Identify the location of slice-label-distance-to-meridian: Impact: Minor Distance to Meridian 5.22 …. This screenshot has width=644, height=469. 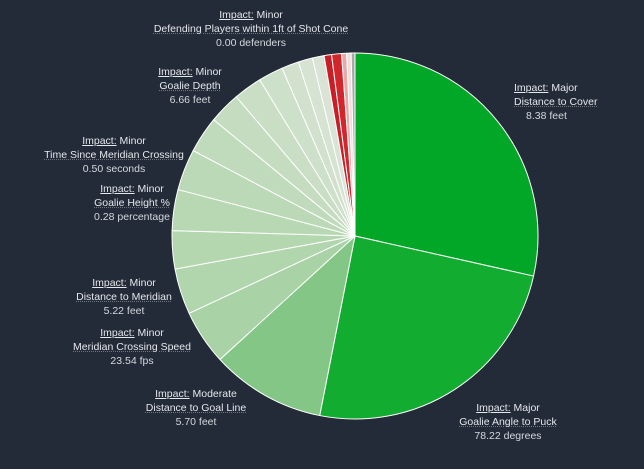
(124, 297).